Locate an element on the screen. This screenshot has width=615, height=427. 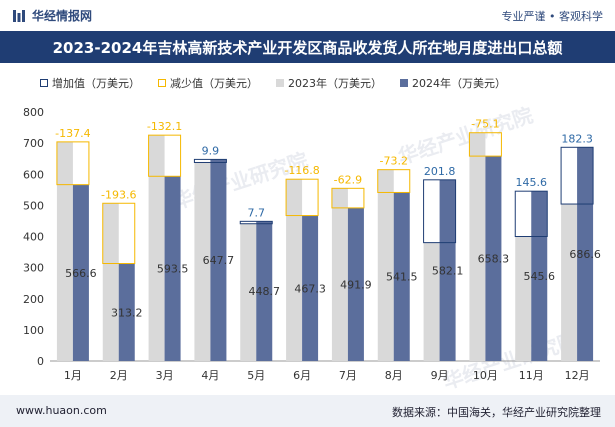
legend-2023: 2023年（万美元） is located at coordinates (329, 83).